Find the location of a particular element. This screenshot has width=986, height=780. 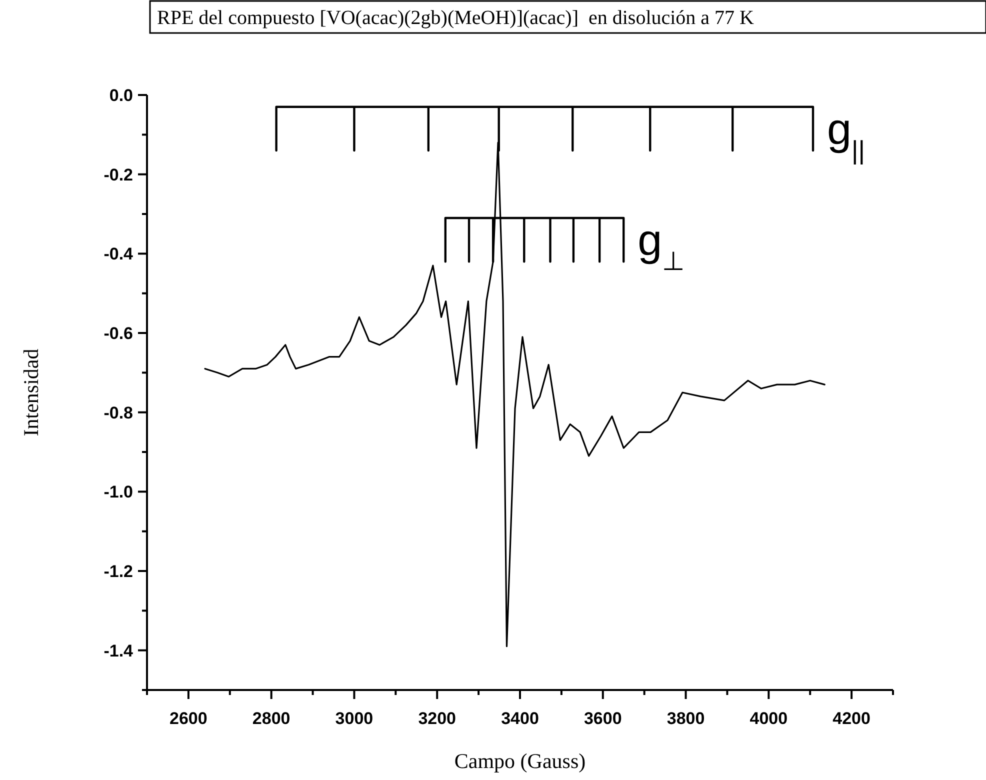

y-tick-label: -0.2 is located at coordinates (118, 174).